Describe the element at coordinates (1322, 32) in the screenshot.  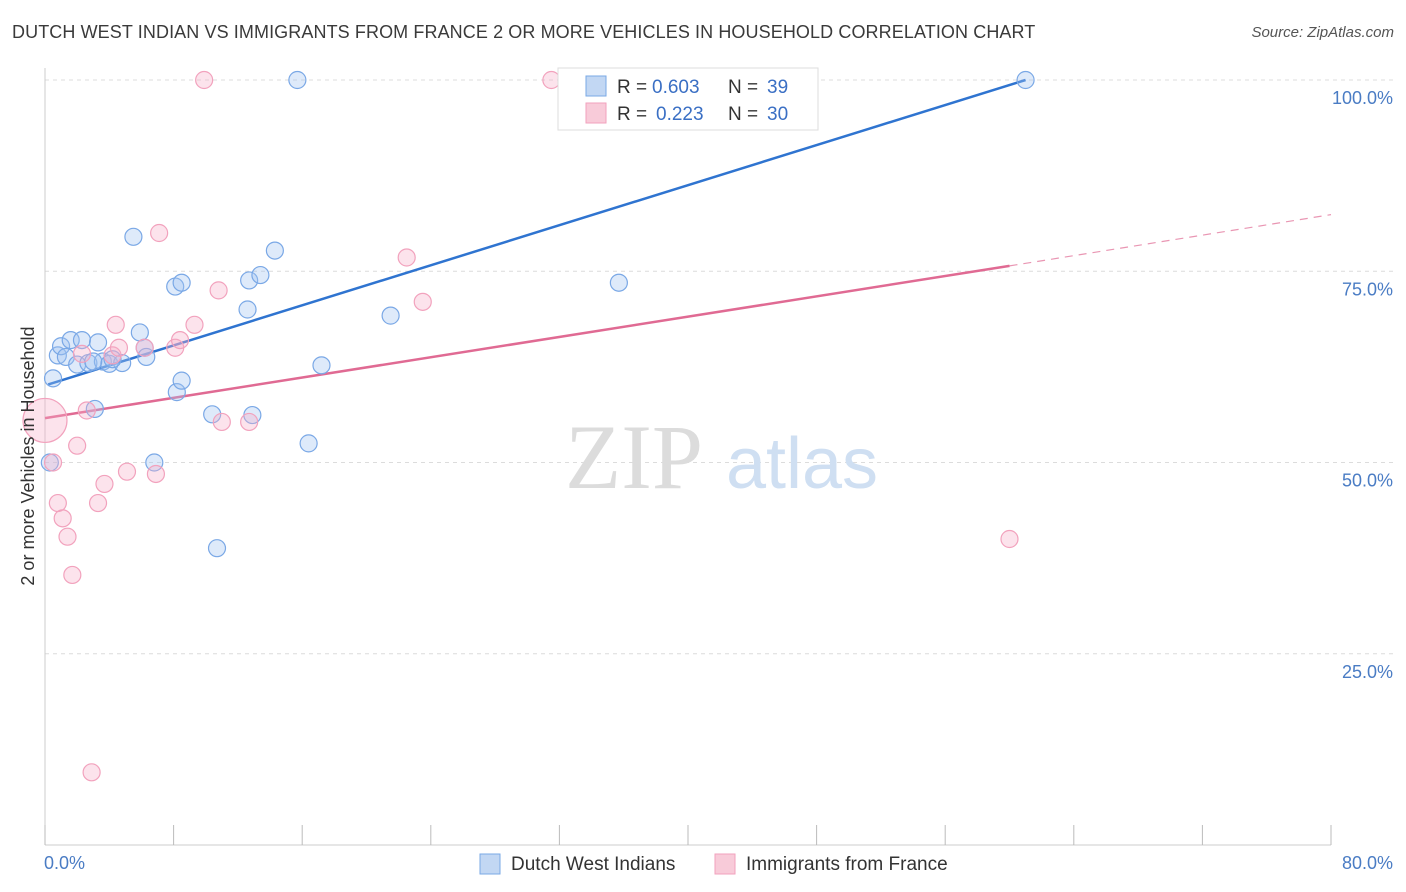
I see `source-label: Source: ZipAtlas.com` at that location.